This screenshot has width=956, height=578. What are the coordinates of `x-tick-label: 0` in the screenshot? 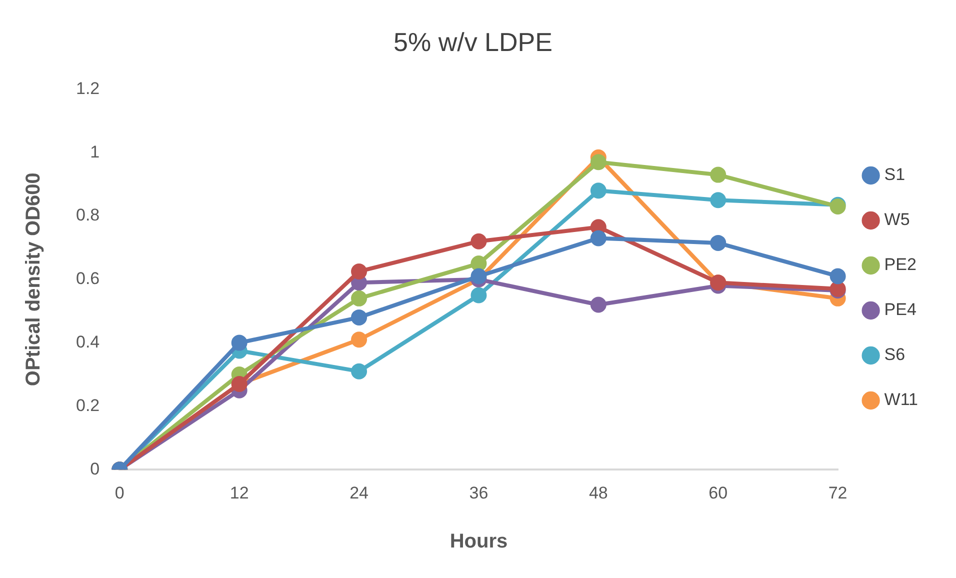 It's located at (119, 492).